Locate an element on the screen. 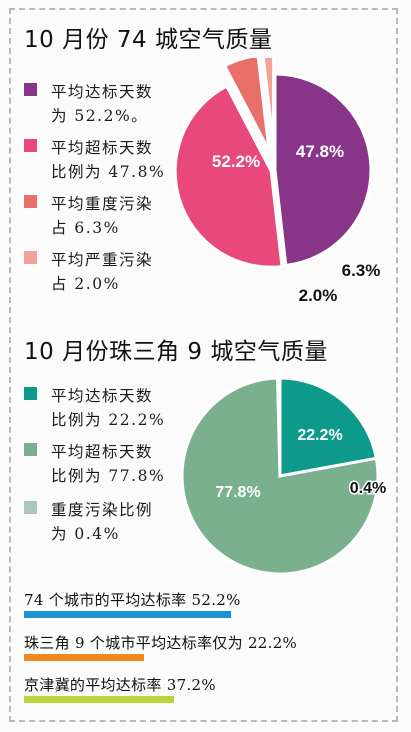 This screenshot has width=411, height=732. legend-text: 平均严重污染 占 2.0% is located at coordinates (102, 272).